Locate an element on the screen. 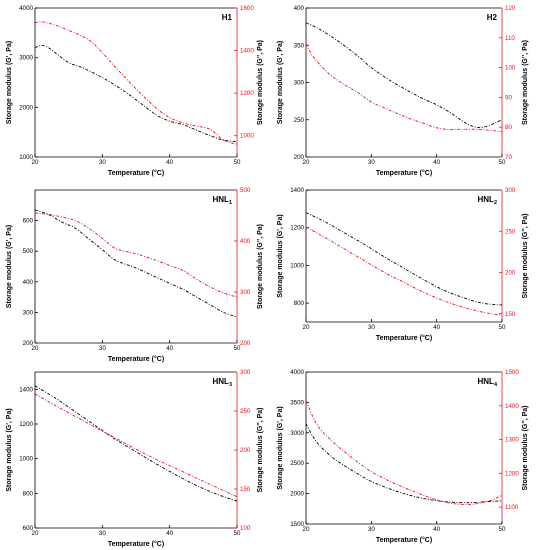 Image resolution: width=536 pixels, height=550 pixels. y-tick-label: 3500 is located at coordinates (297, 402).